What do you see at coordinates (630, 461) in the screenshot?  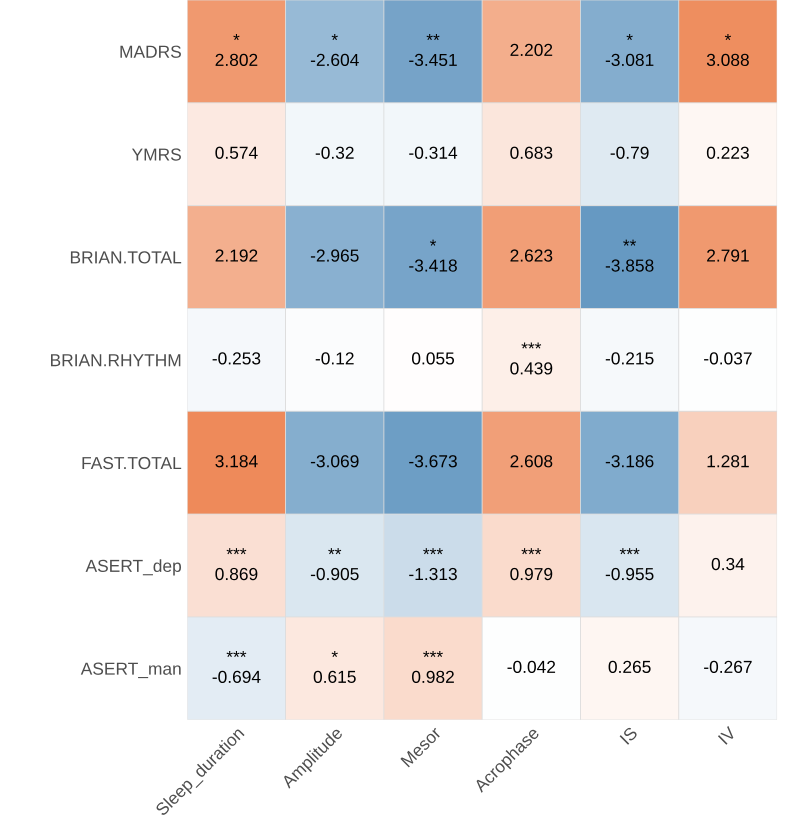 I see `data-label: -3.186` at bounding box center [630, 461].